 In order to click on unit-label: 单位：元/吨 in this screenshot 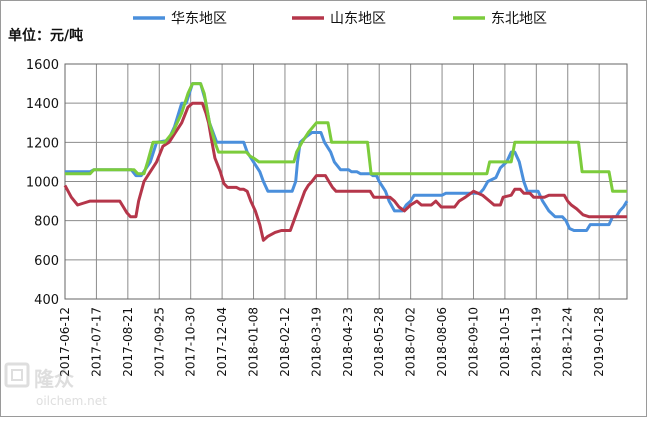, I will do `click(45, 35)`.